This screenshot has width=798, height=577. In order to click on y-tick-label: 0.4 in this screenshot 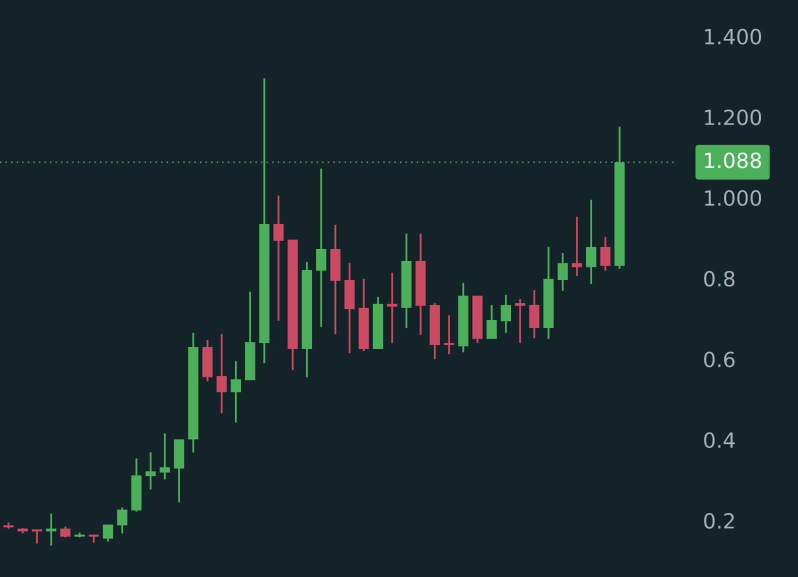, I will do `click(719, 440)`.